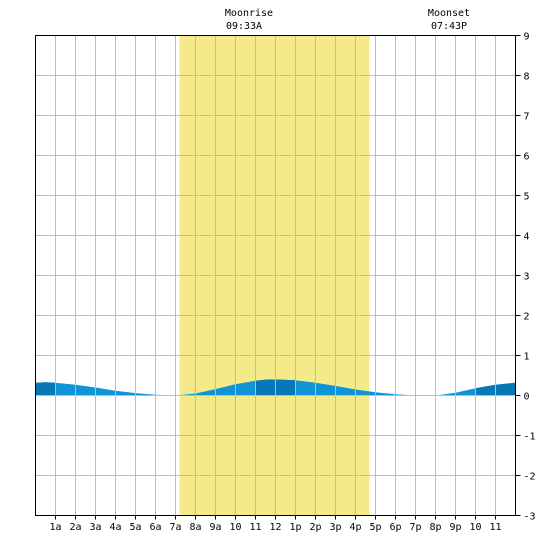 The image size is (550, 550). What do you see at coordinates (95, 527) in the screenshot?
I see `x-tick-label: 3a` at bounding box center [95, 527].